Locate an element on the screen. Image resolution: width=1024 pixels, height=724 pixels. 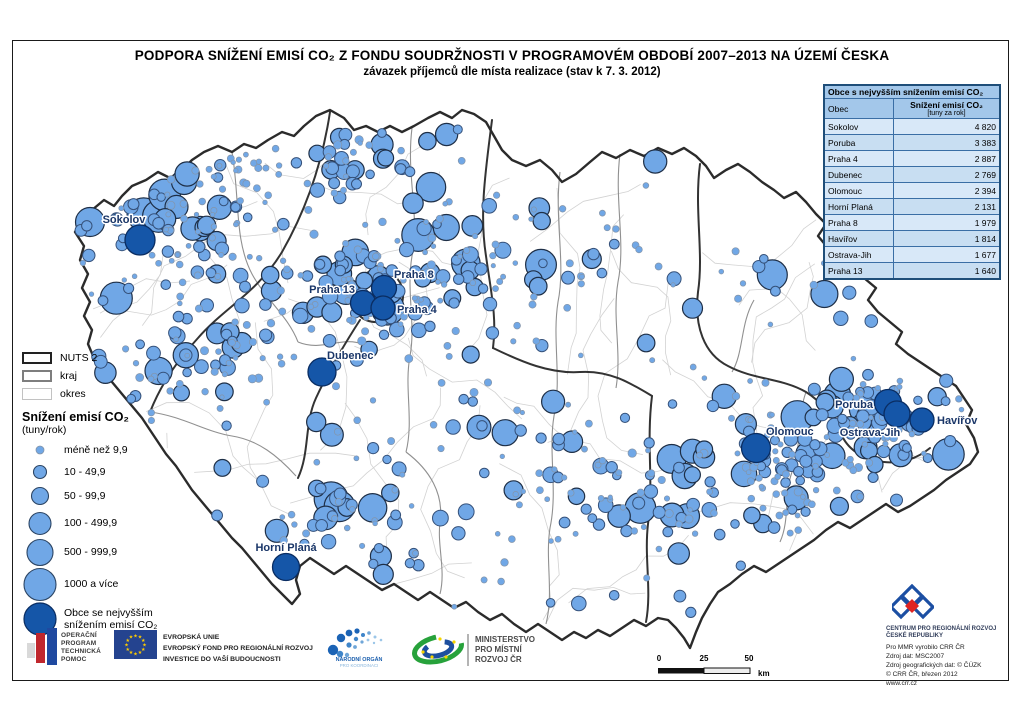
nok-dots-icon is located at coordinates (355, 643).